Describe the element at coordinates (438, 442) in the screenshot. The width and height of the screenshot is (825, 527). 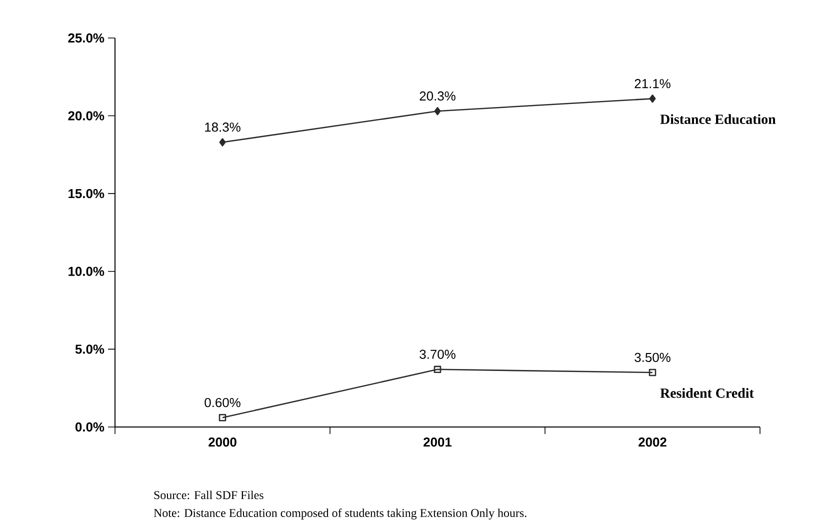
I see `x-tick-label: 2001` at that location.